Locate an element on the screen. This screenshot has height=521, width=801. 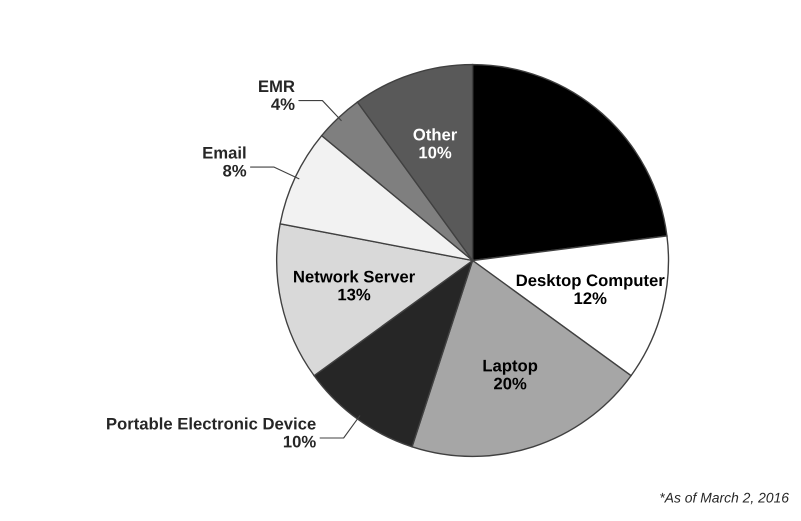
slice-label: Laptop is located at coordinates (510, 367).